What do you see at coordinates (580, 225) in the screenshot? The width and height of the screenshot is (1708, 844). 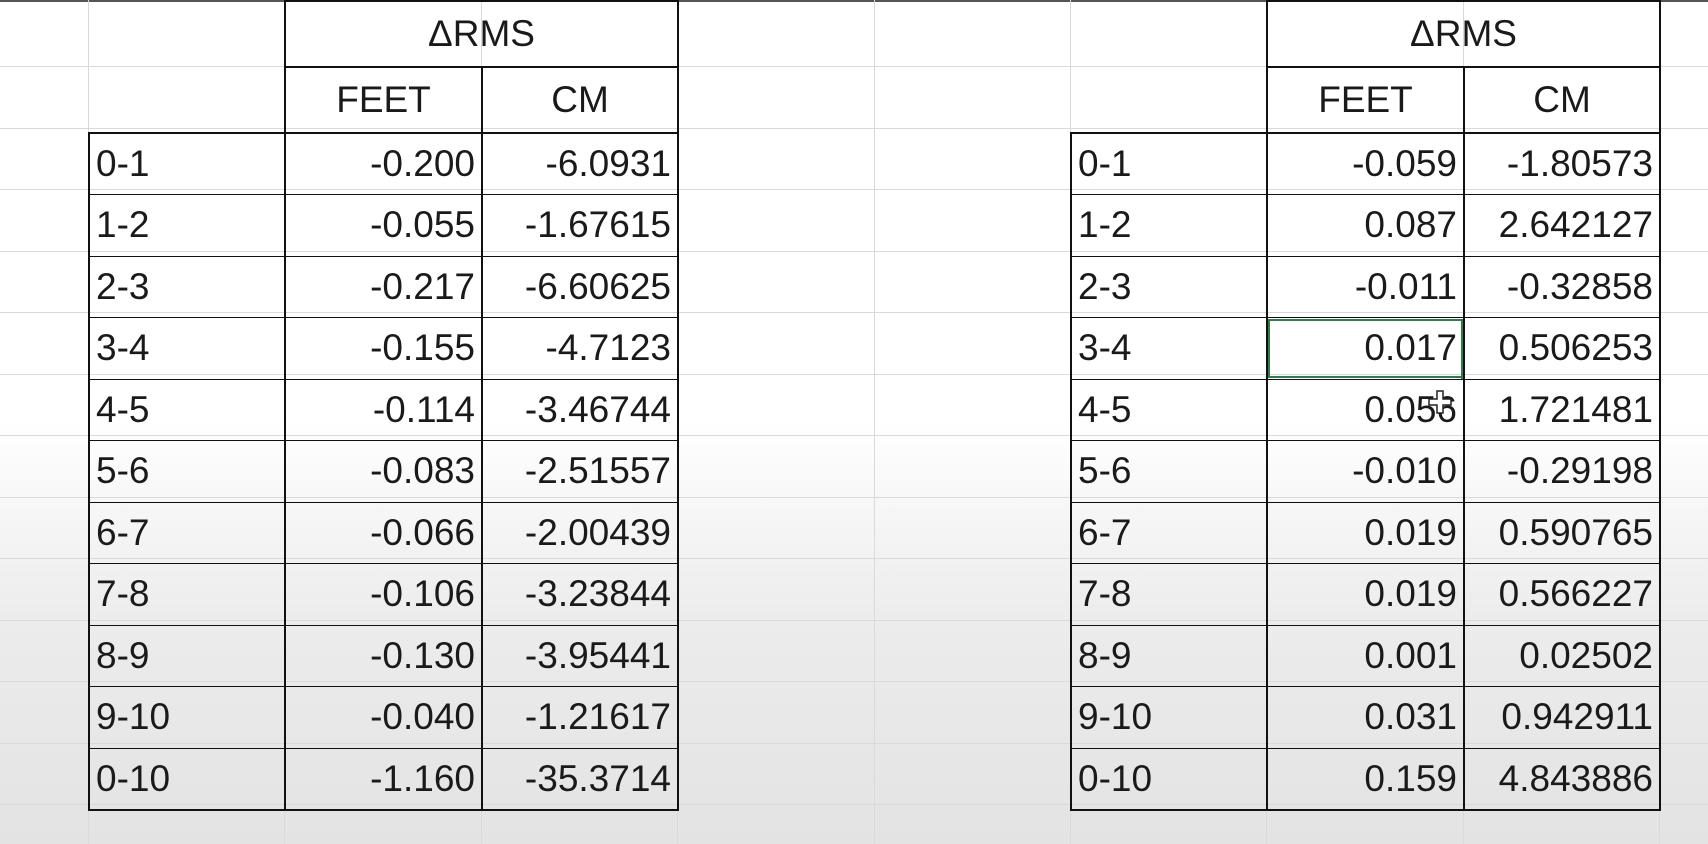 I see `cm-value-cell: -1.67615` at bounding box center [580, 225].